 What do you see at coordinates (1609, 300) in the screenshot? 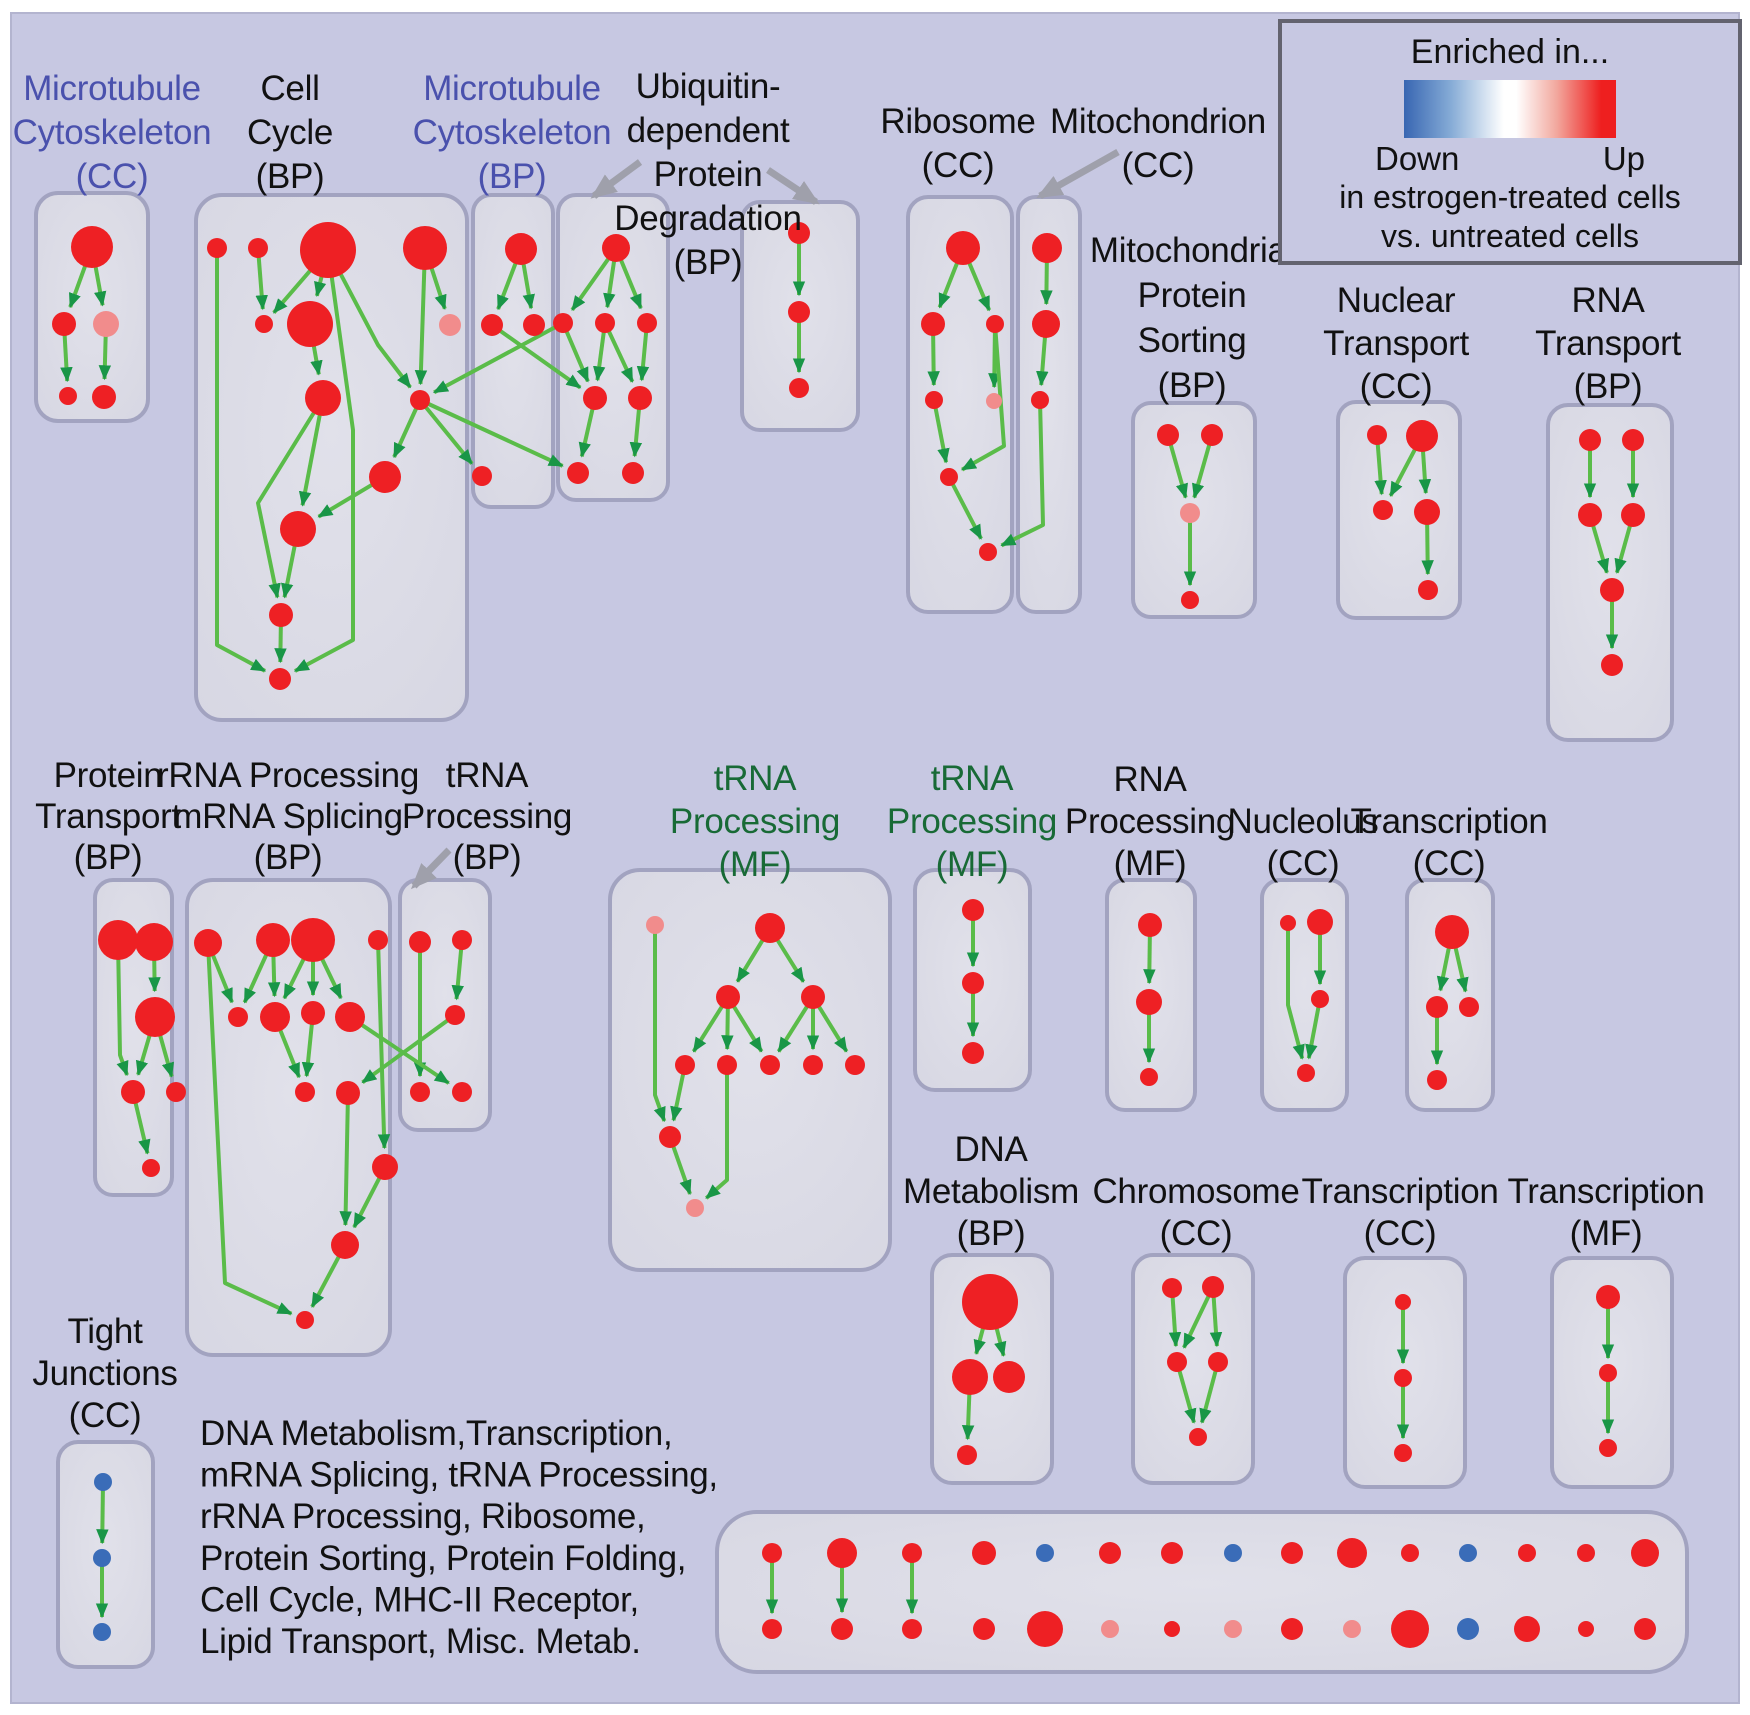
I see `label-rna-transport-bp: RNA` at bounding box center [1609, 300].